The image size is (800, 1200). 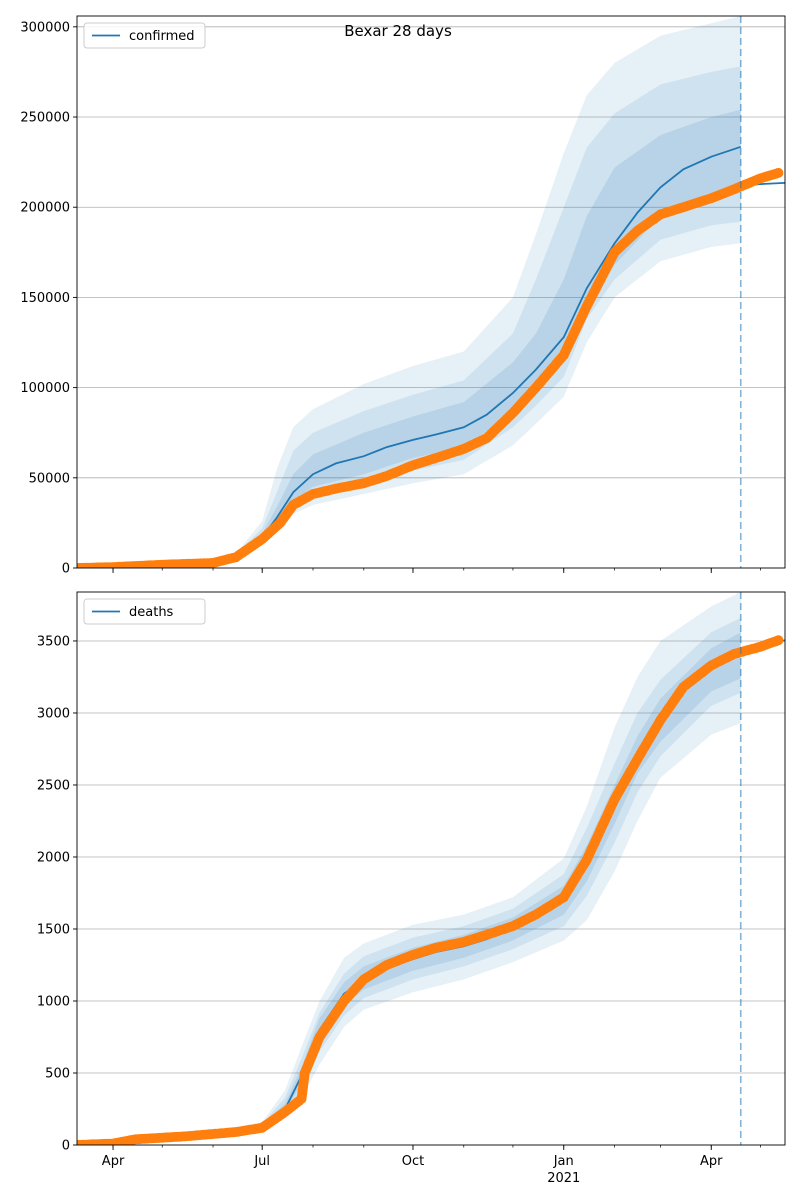 What do you see at coordinates (398, 31) in the screenshot?
I see `chart-title: Bexar 28 days` at bounding box center [398, 31].